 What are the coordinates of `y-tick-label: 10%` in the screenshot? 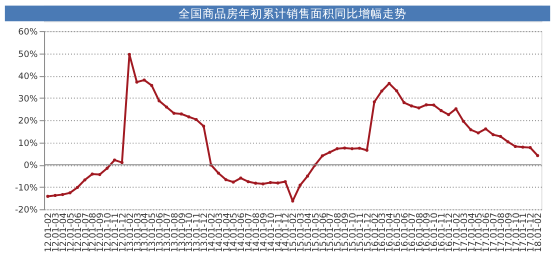 It's located at (28, 143).